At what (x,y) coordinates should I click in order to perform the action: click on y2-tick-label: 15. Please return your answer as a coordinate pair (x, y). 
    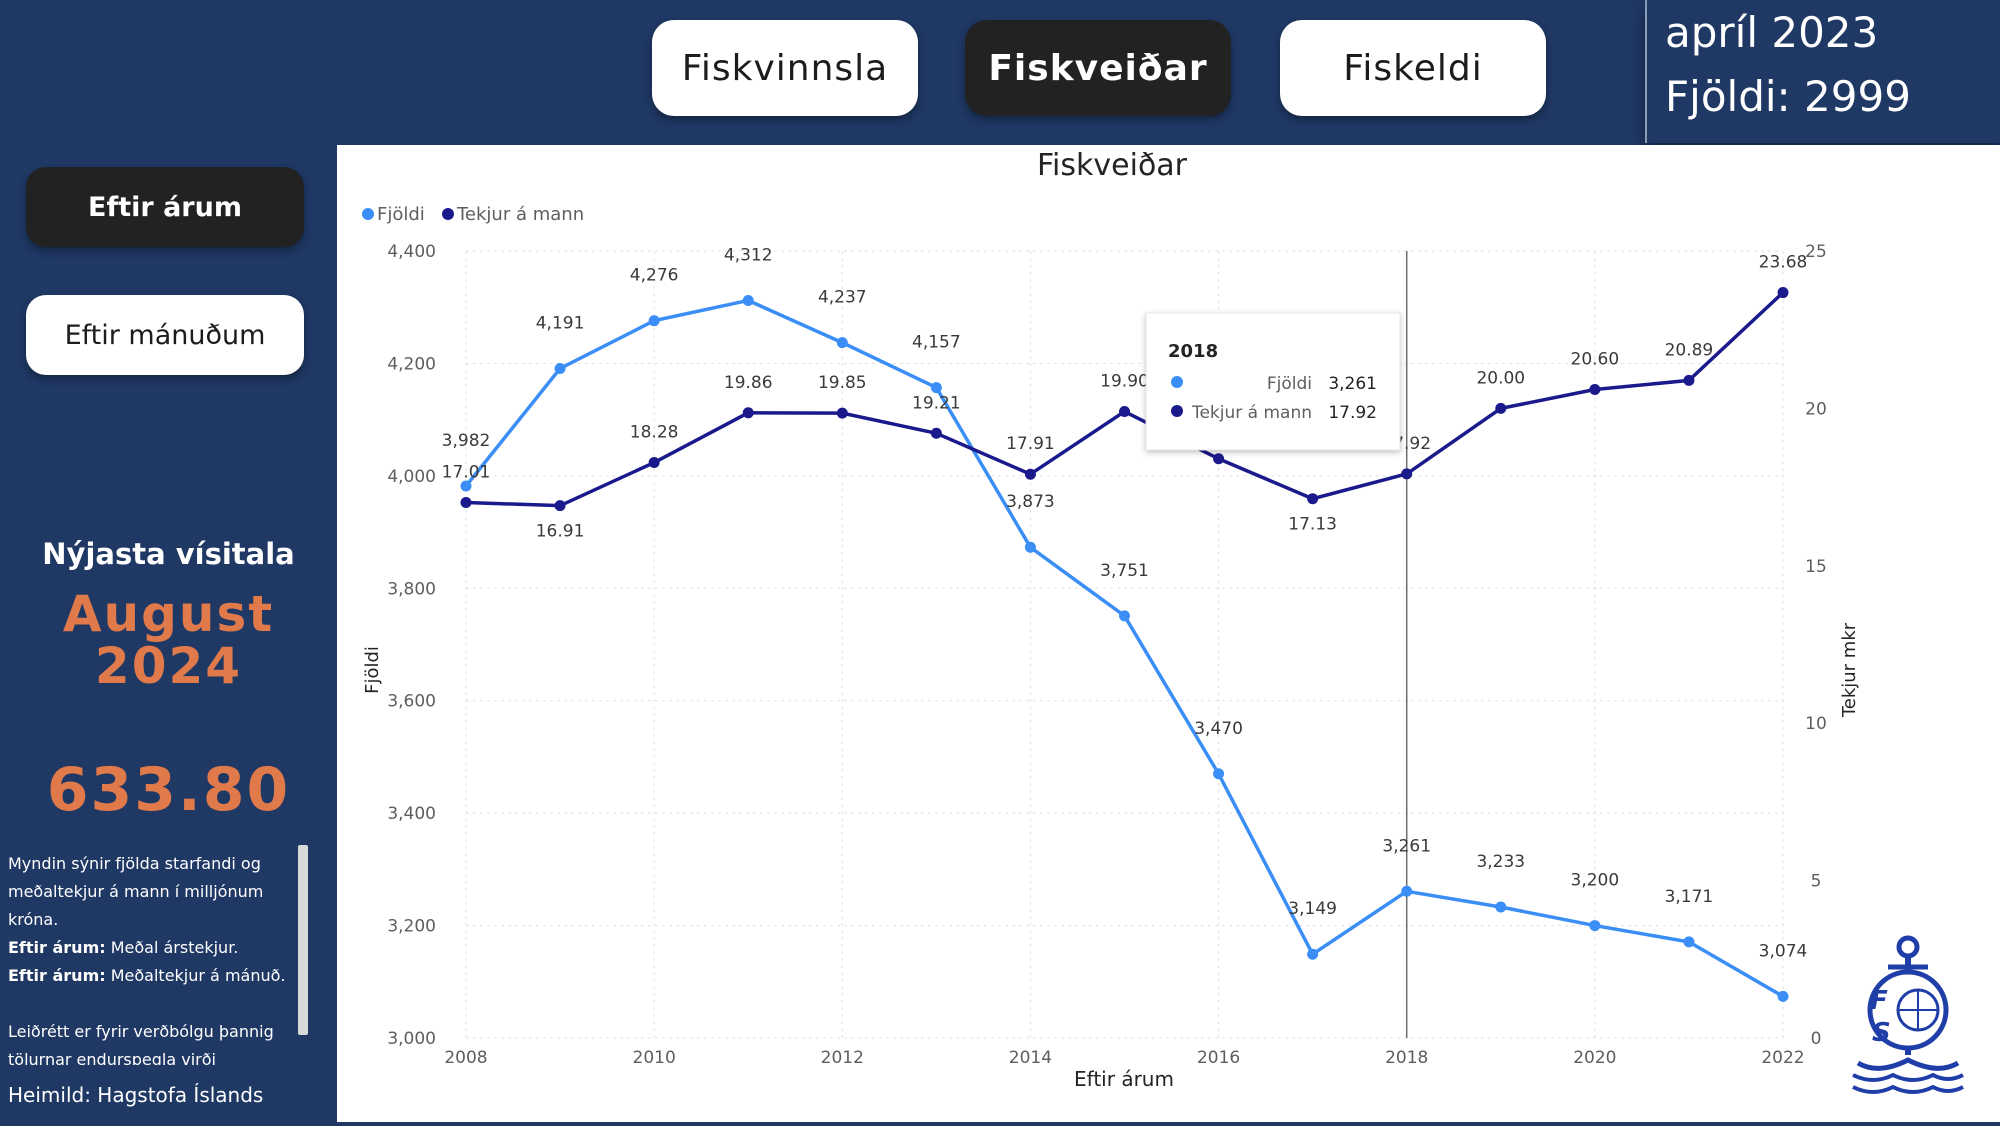
    Looking at the image, I should click on (1816, 567).